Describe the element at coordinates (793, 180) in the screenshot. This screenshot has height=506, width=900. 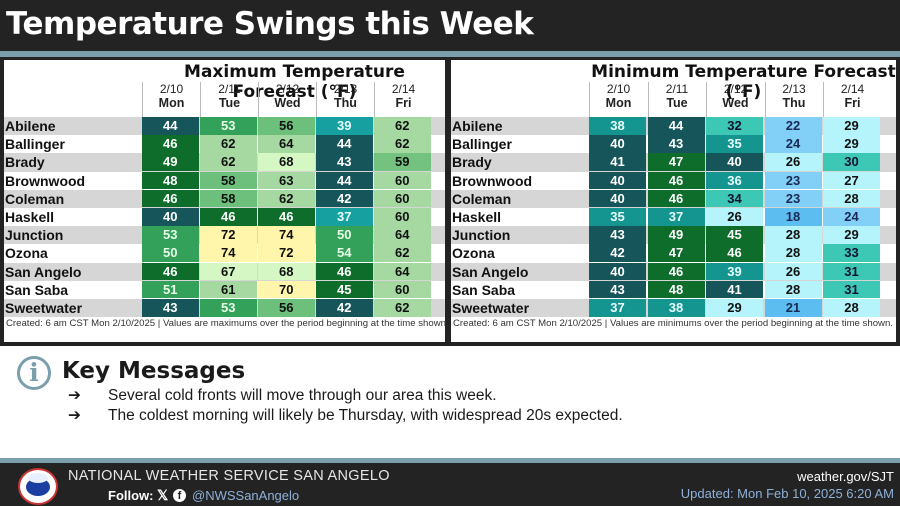
I see `temperature-cell: 23` at that location.